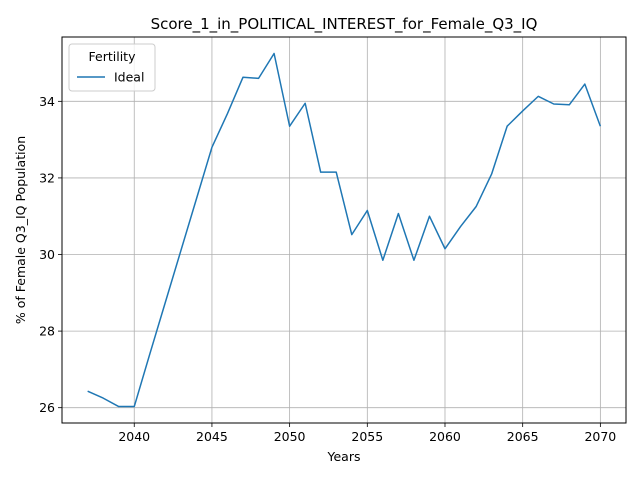 This screenshot has height=480, width=640. I want to click on x-tick-label: 2050, so click(290, 436).